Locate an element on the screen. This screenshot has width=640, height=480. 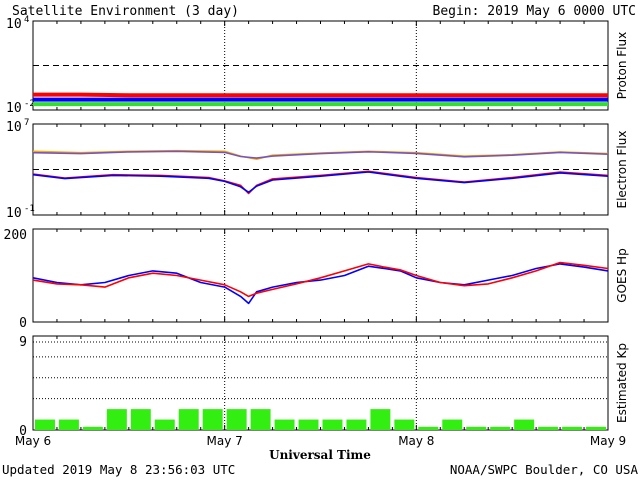
x-tick-label: May 8 is located at coordinates (416, 441).